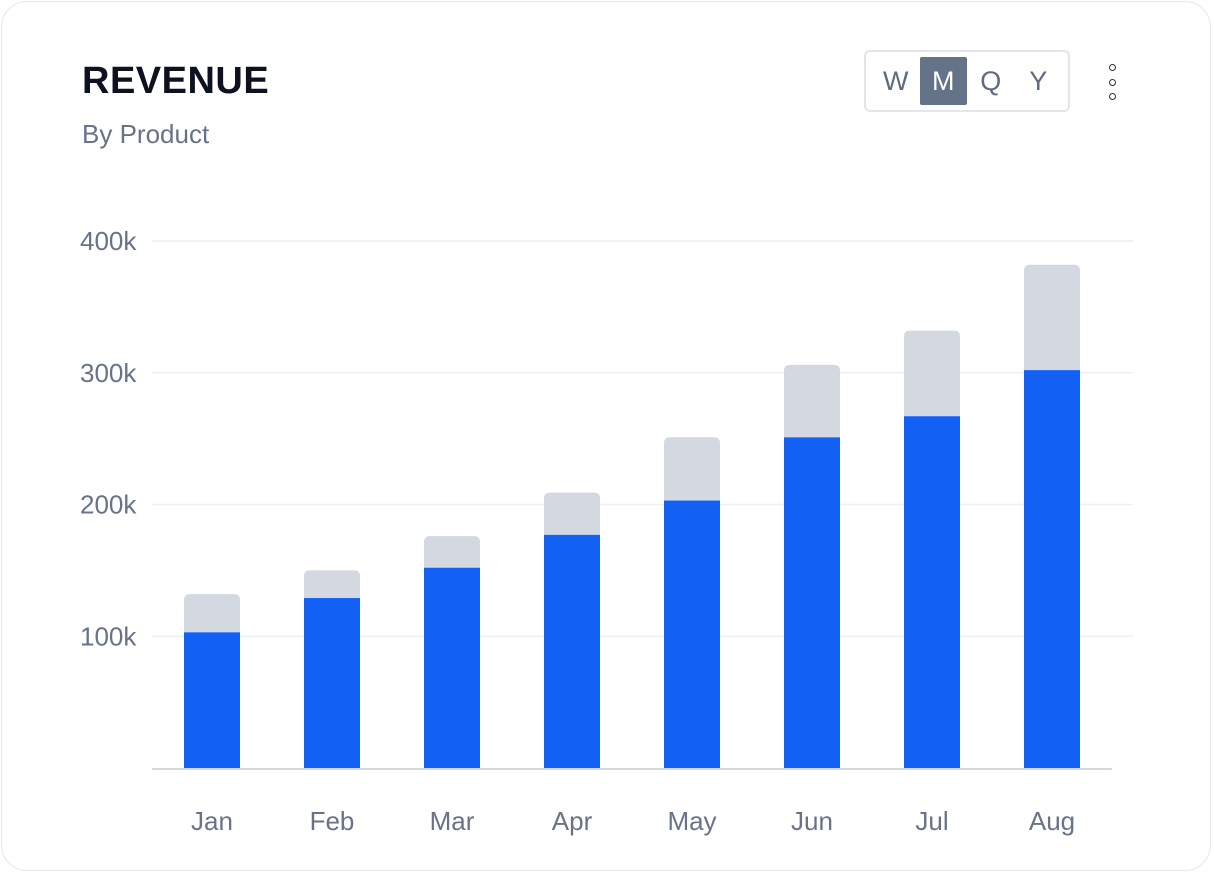 Image resolution: width=1214 pixels, height=874 pixels. Describe the element at coordinates (812, 401) in the screenshot. I see `bar-secondary-jun` at that location.